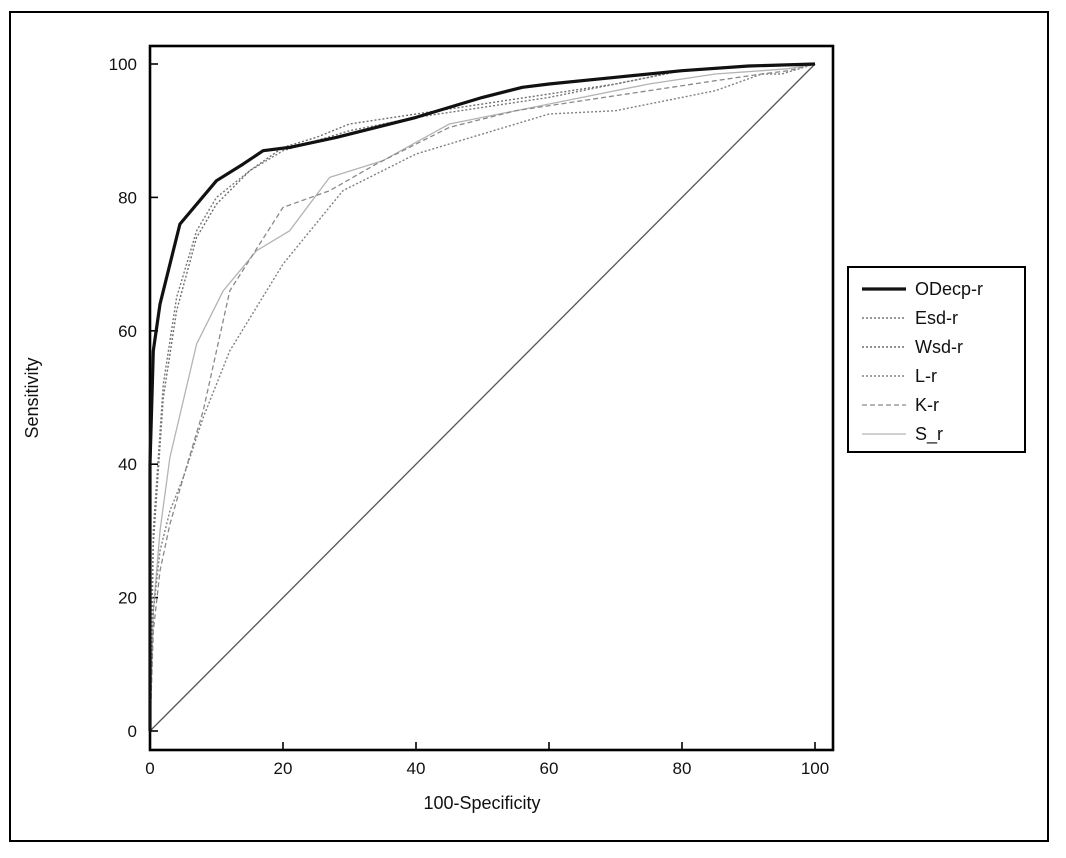  What do you see at coordinates (127, 197) in the screenshot?
I see `y-tick-label: 80` at bounding box center [127, 197].